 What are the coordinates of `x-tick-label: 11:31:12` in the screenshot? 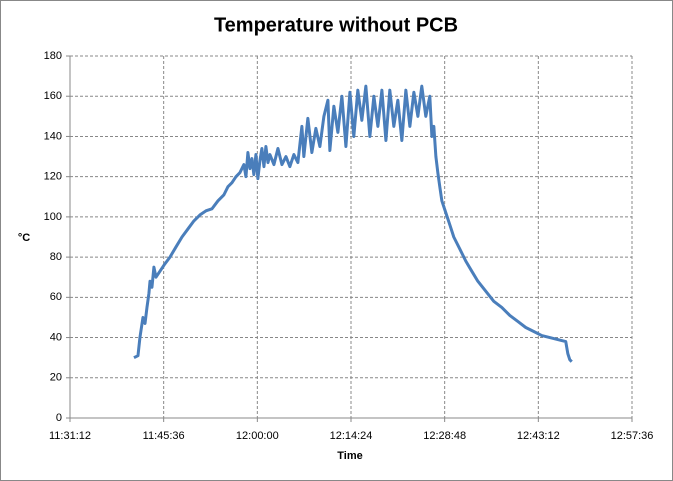 It's located at (70, 436).